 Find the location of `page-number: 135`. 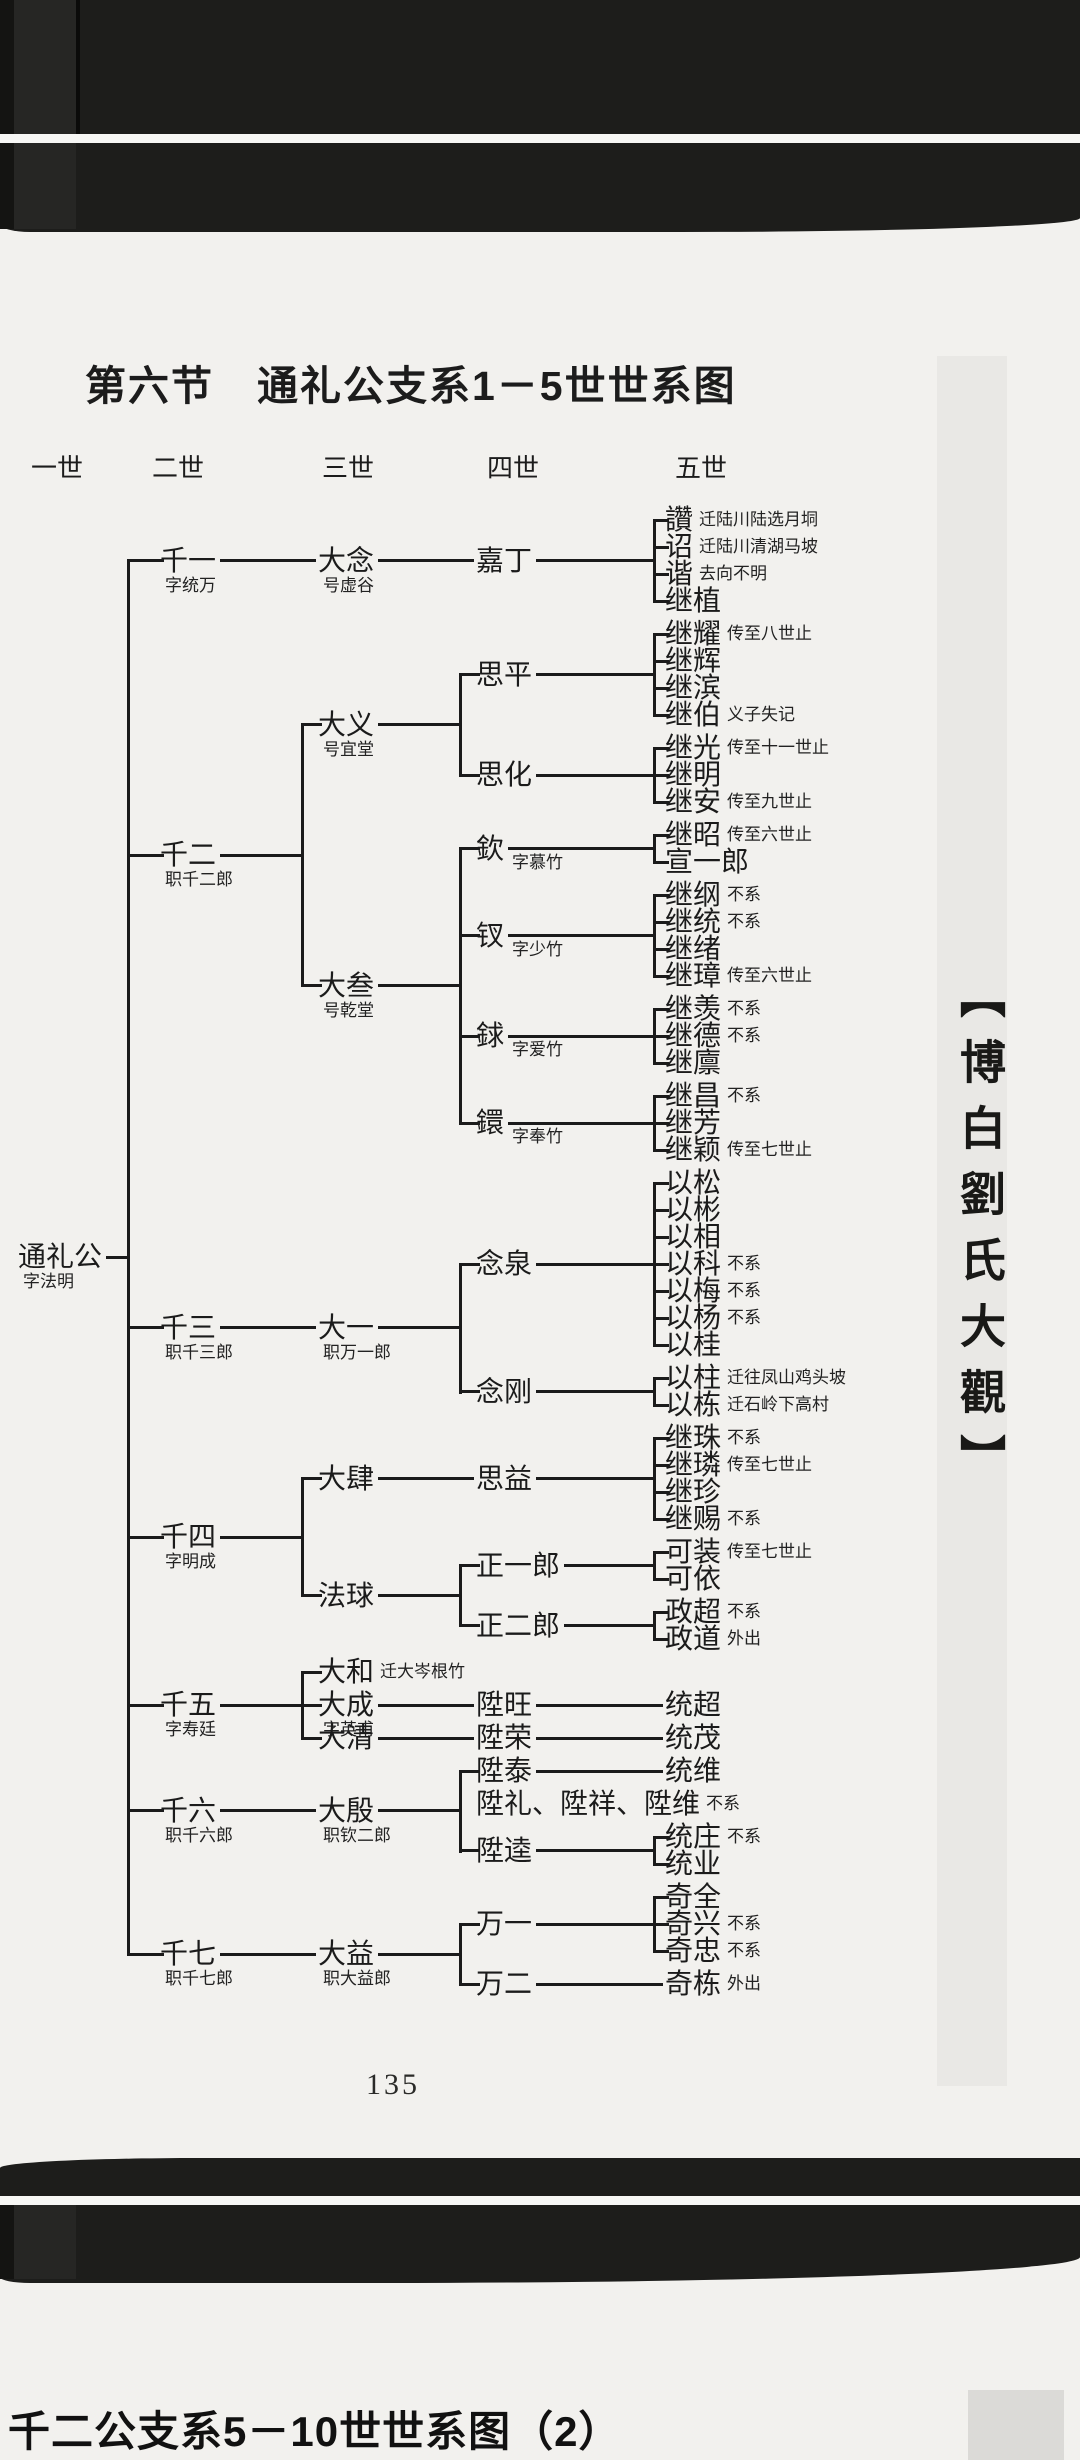

page-number: 135 is located at coordinates (393, 2084).